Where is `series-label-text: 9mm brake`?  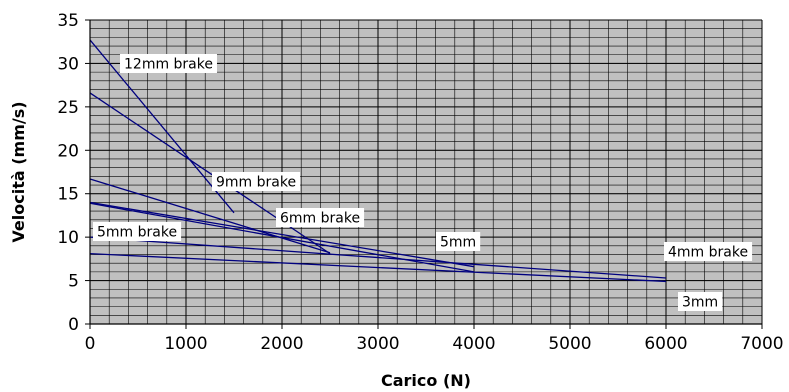
series-label-text: 9mm brake is located at coordinates (256, 183).